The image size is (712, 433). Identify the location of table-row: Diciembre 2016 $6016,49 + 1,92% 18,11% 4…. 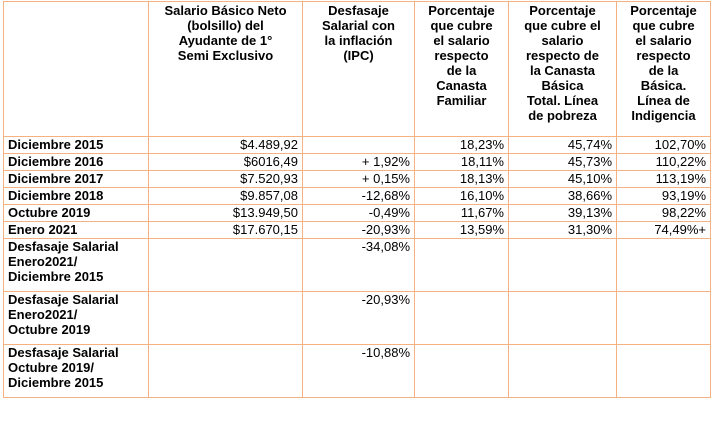
(357, 162).